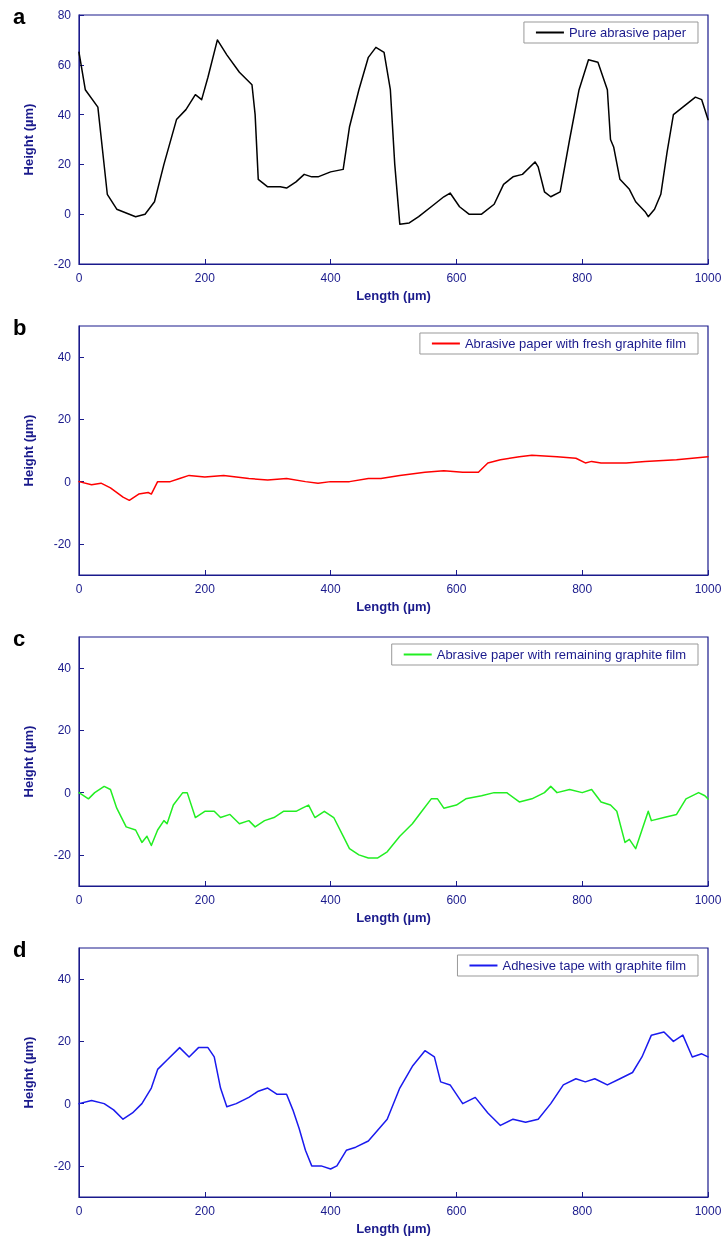 This screenshot has width=728, height=1245. Describe the element at coordinates (594, 965) in the screenshot. I see `legend-label: Adhesive tape with graphite film` at that location.